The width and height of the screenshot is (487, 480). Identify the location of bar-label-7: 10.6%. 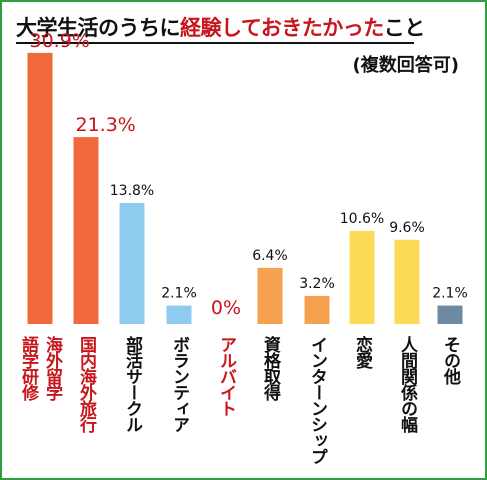
(362, 219).